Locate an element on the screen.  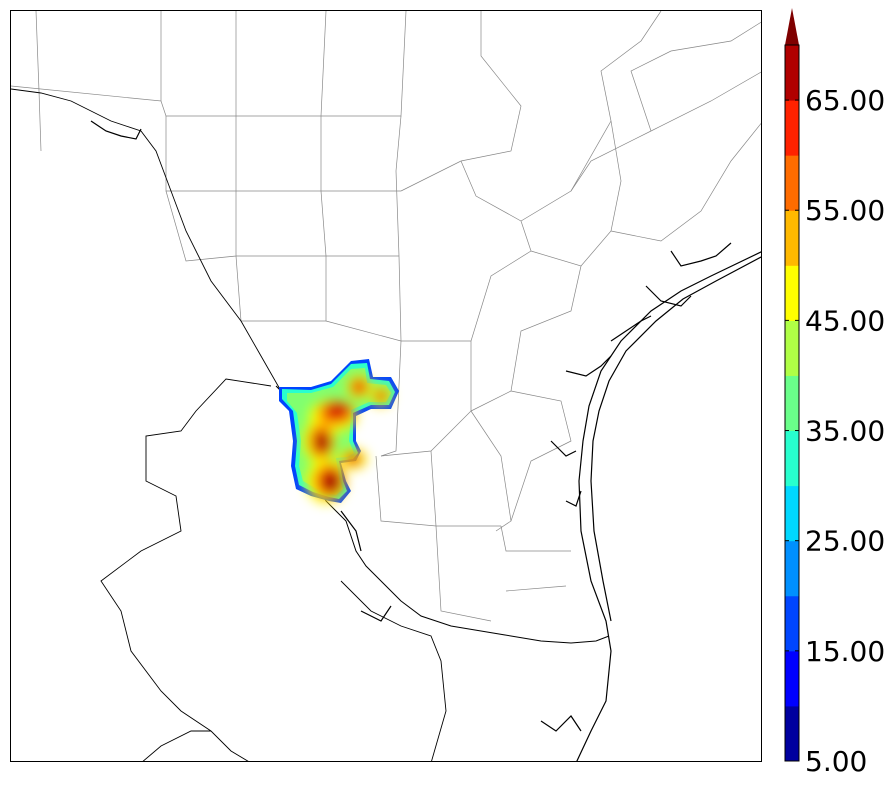
colorbar-tick-label: 15.00 is located at coordinates (845, 651).